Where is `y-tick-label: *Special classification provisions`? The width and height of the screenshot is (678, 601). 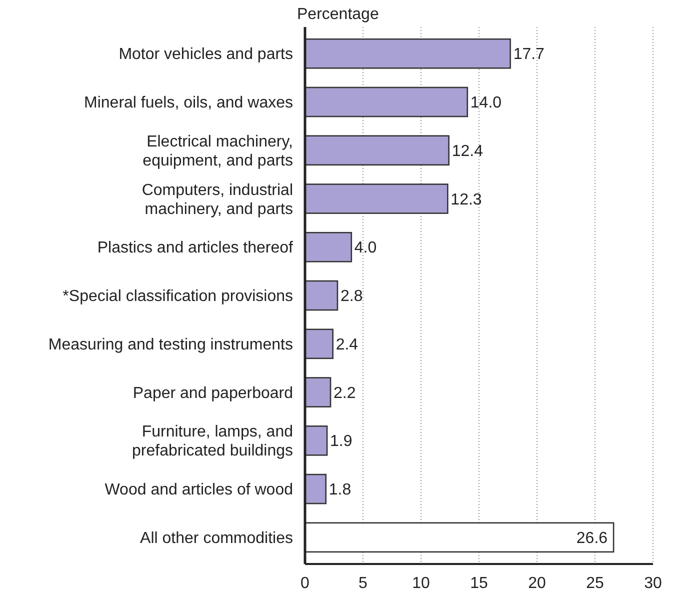
y-tick-label: *Special classification provisions is located at coordinates (177, 297).